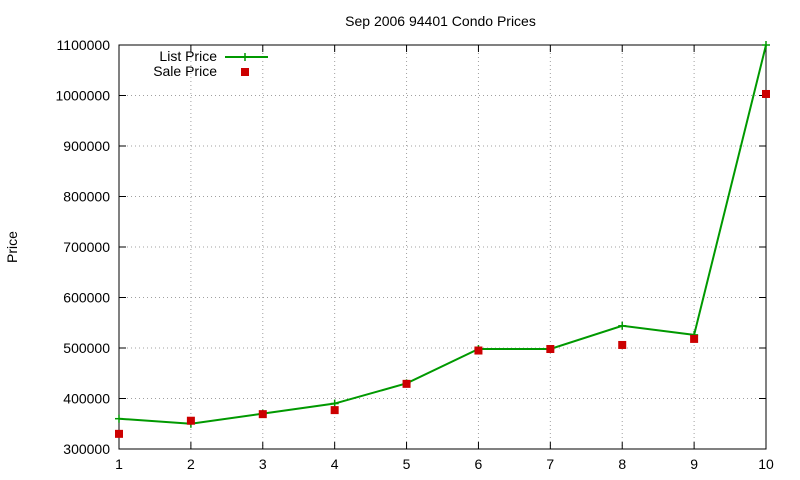 The height and width of the screenshot is (480, 800). I want to click on legend-label-sale-price: Sale Price, so click(185, 71).